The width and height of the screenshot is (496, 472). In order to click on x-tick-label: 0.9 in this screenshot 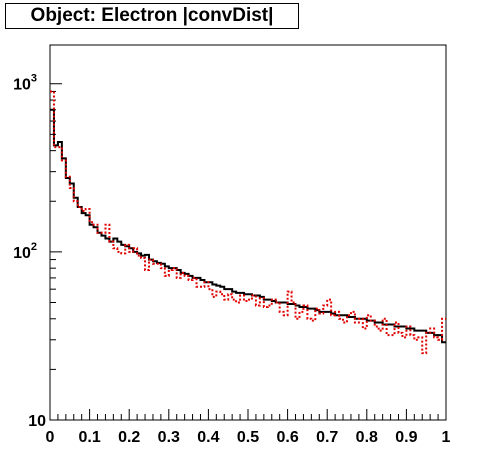, I will do `click(406, 437)`.